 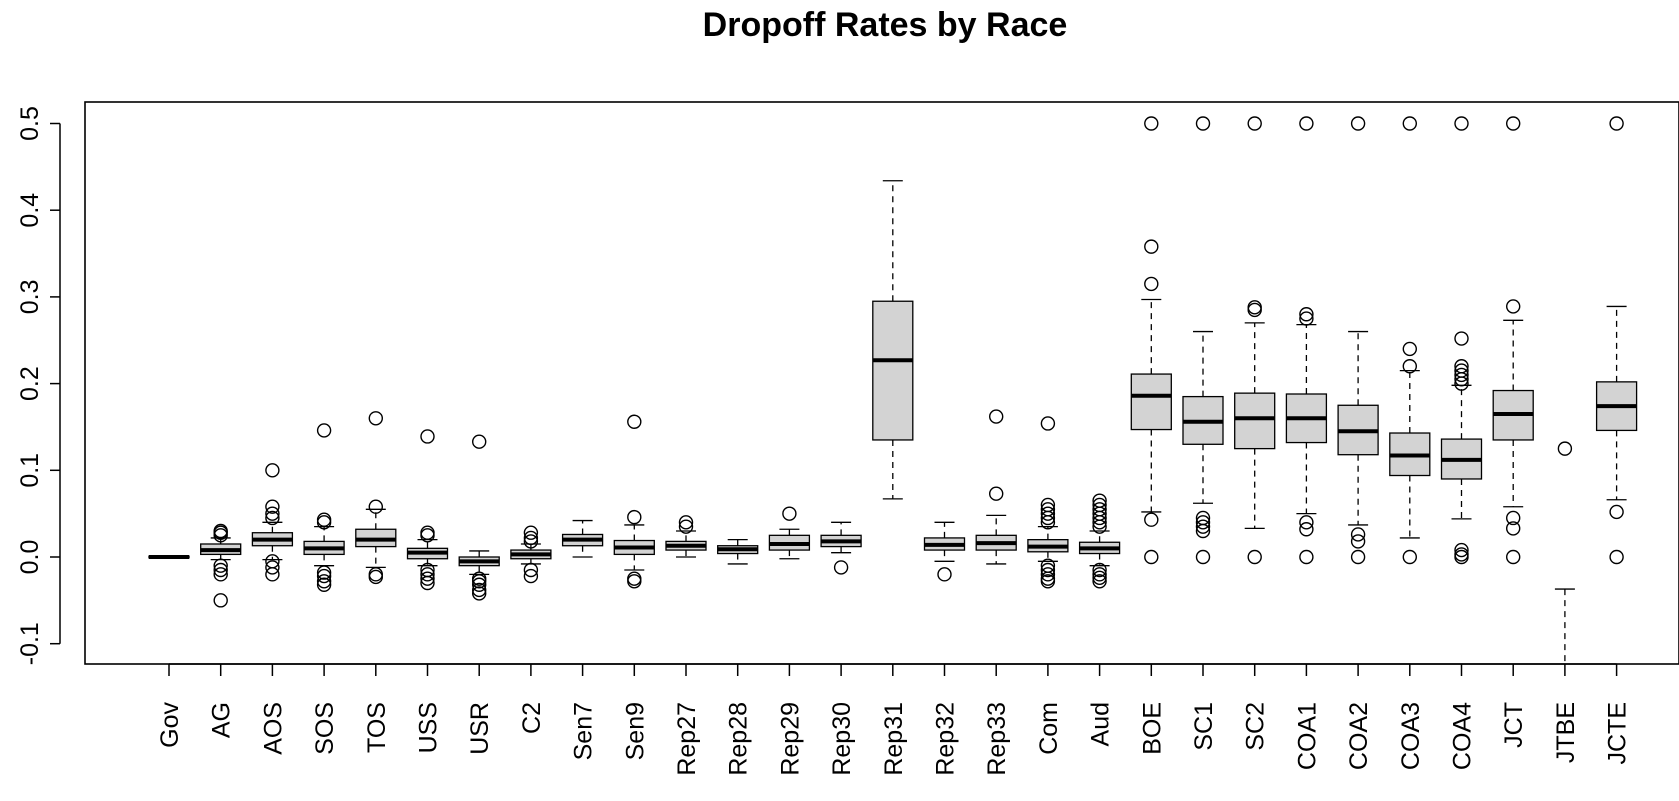 I want to click on y-tick-label: 0.1, so click(x=30, y=470).